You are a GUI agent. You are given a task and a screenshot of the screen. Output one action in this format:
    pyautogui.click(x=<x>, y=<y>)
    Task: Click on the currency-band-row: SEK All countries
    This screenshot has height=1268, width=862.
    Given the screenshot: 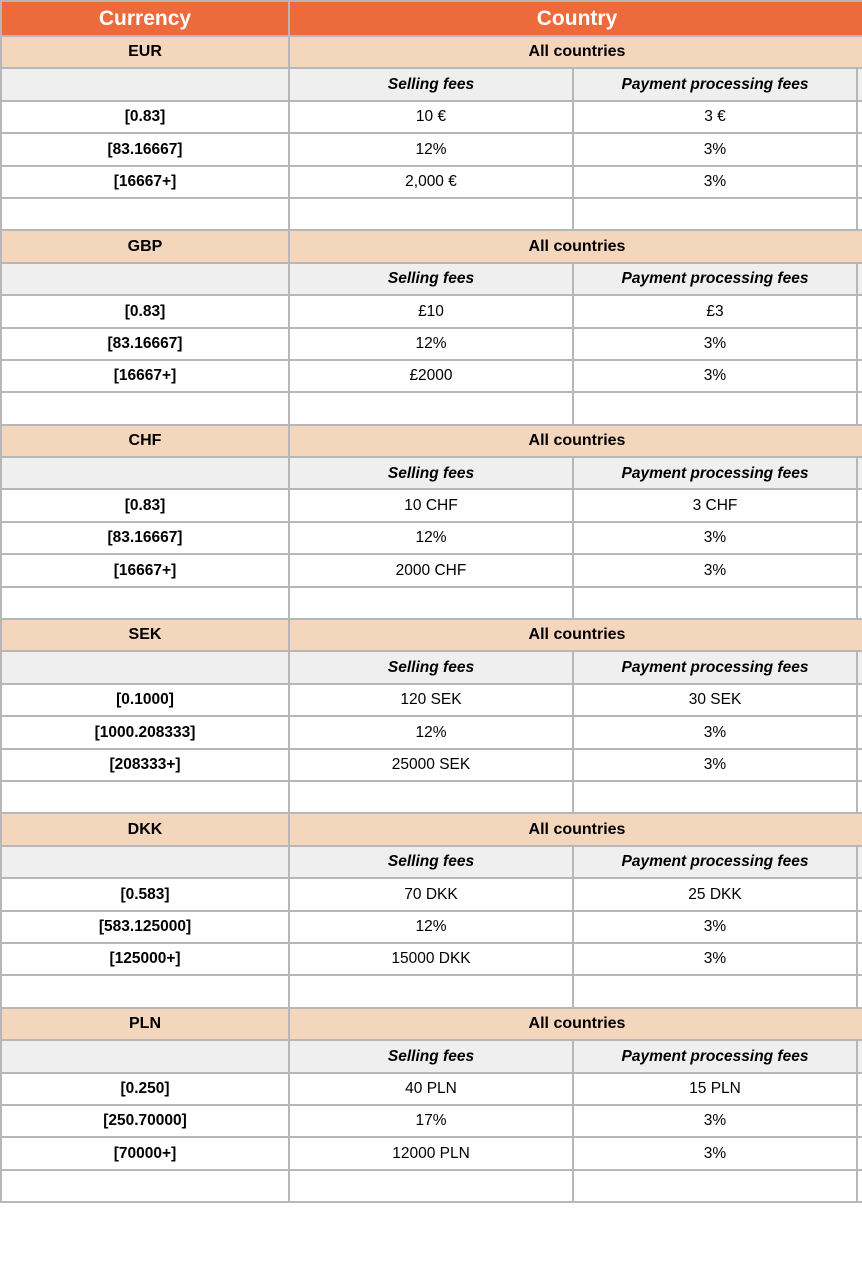 What is the action you would take?
    pyautogui.click(x=431, y=635)
    